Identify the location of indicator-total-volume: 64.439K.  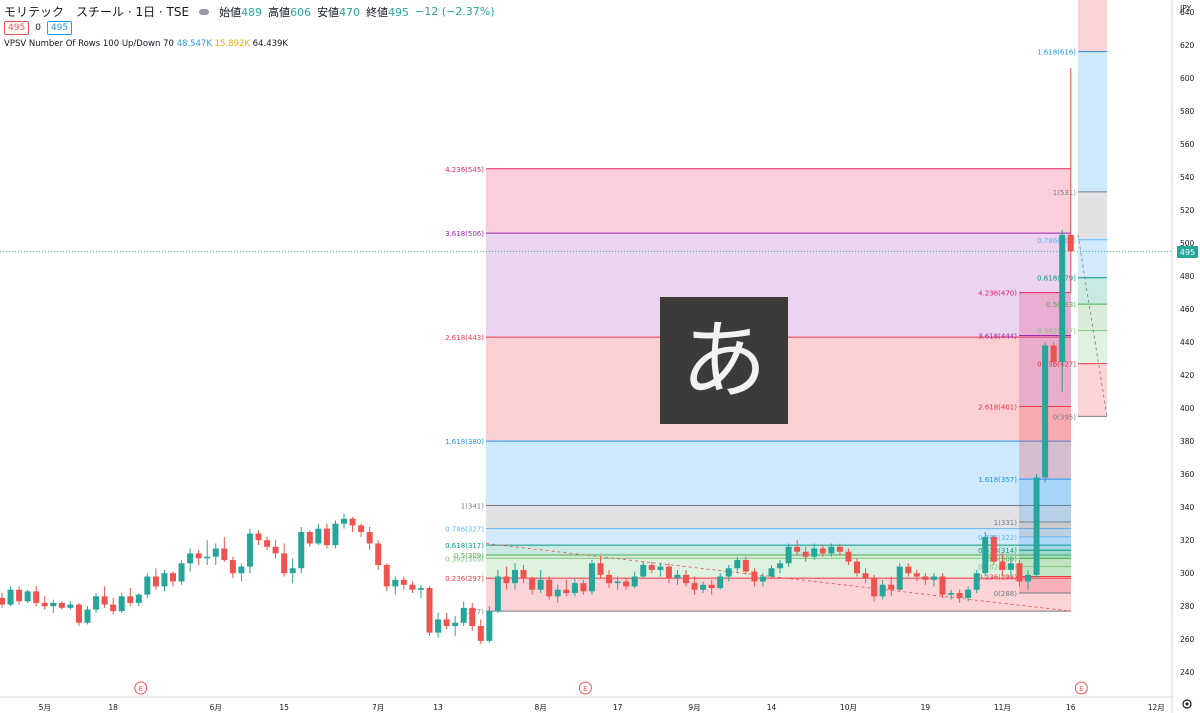
(270, 44).